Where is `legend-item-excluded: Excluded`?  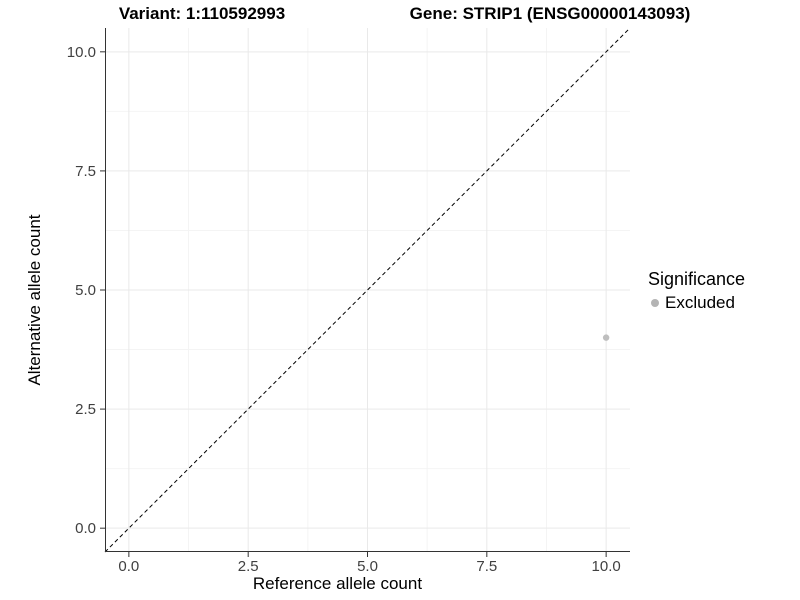
legend-item-excluded: Excluded is located at coordinates (696, 303).